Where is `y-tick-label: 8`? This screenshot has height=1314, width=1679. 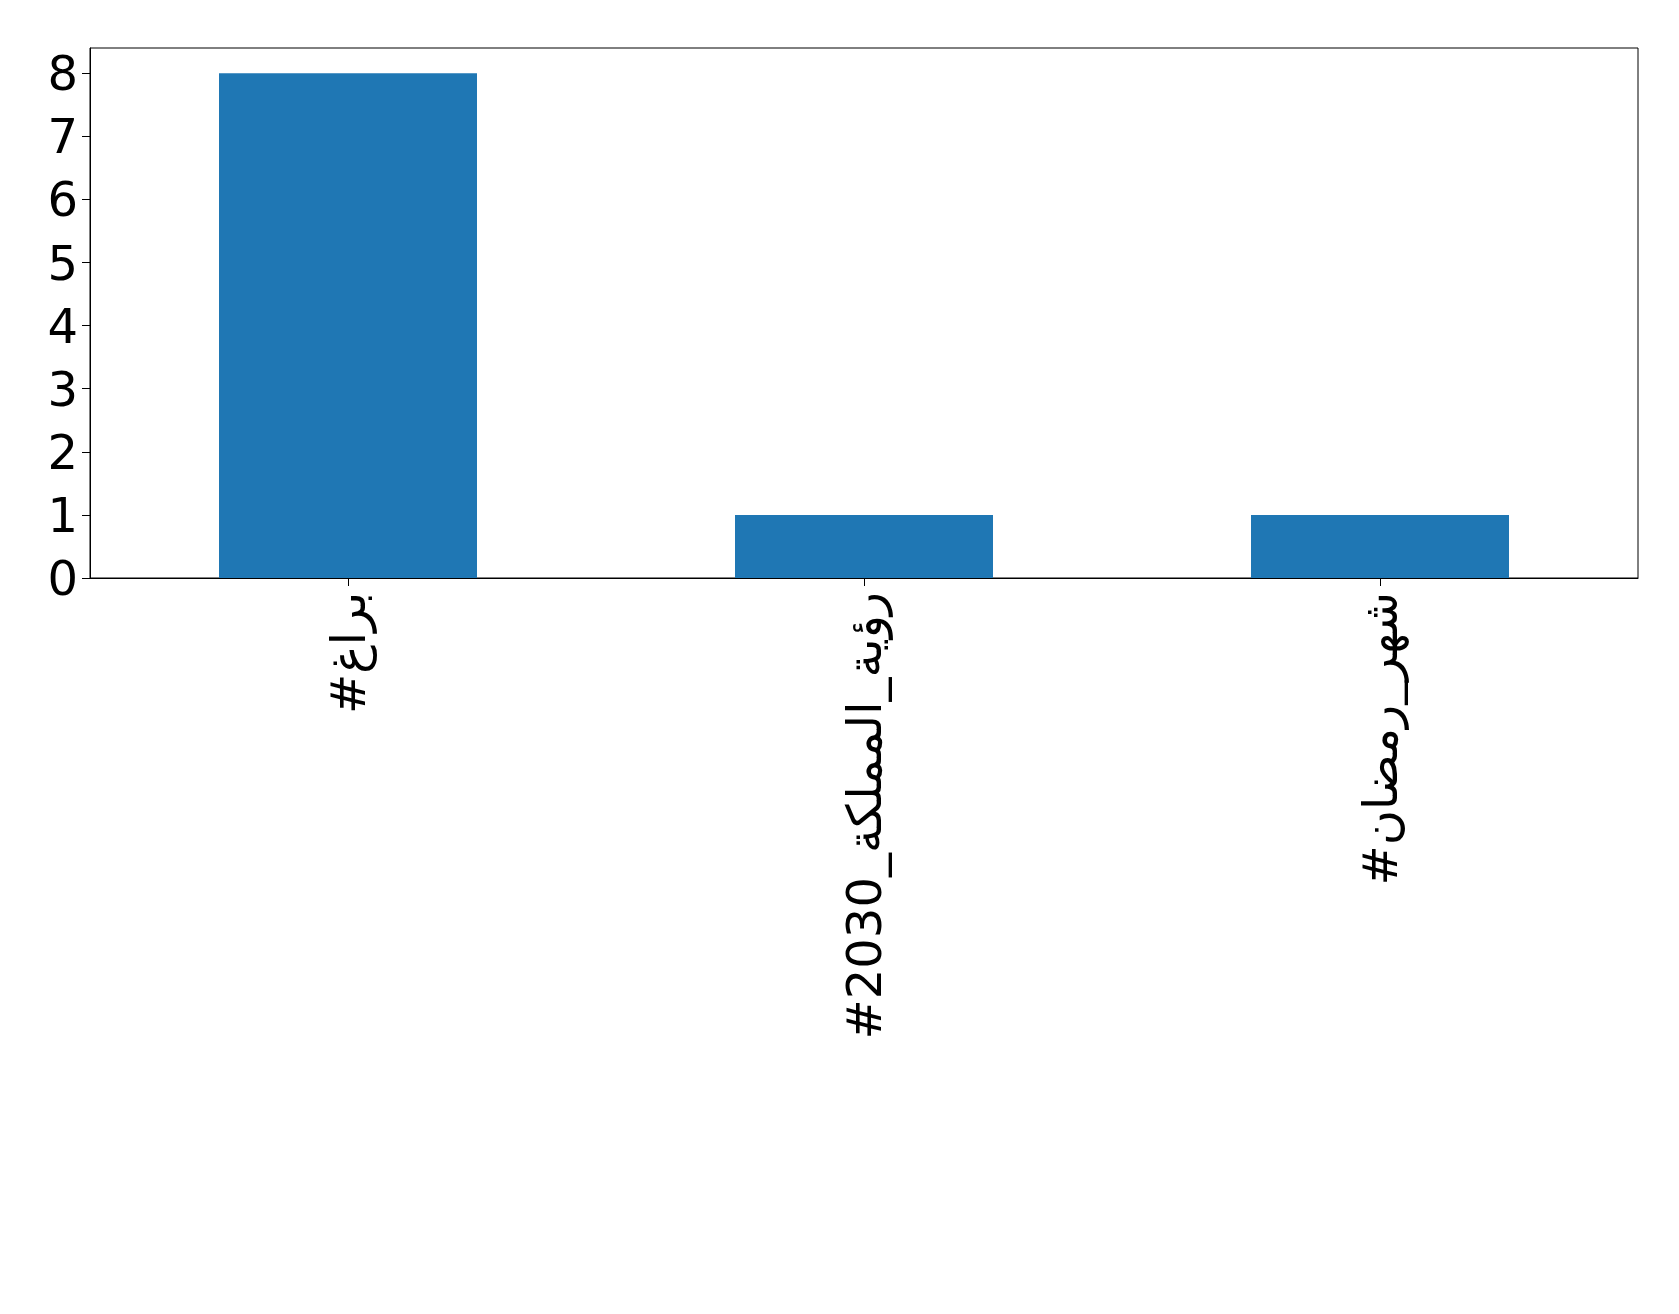 y-tick-label: 8 is located at coordinates (62, 73).